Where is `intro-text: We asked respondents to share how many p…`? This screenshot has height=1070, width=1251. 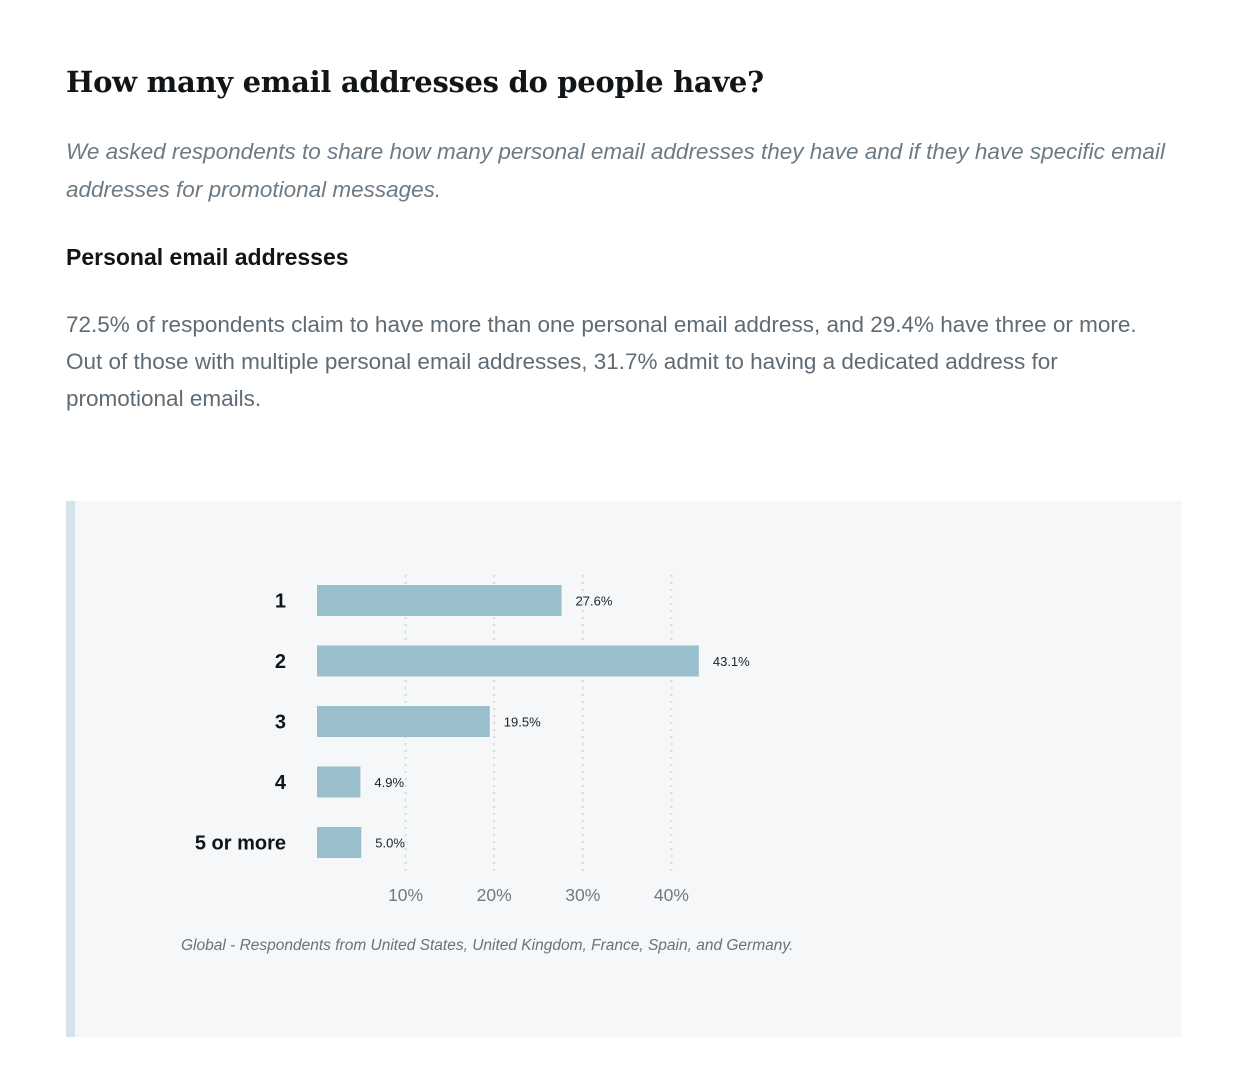
intro-text: We asked respondents to share how many p… is located at coordinates (615, 170).